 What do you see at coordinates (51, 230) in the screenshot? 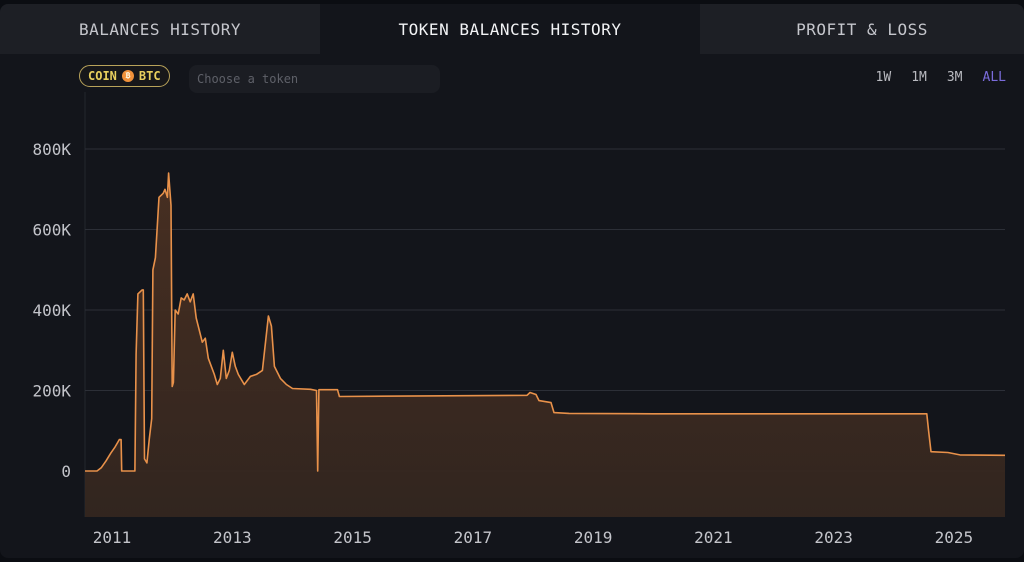
I see `y-tick-label: 600K` at bounding box center [51, 230].